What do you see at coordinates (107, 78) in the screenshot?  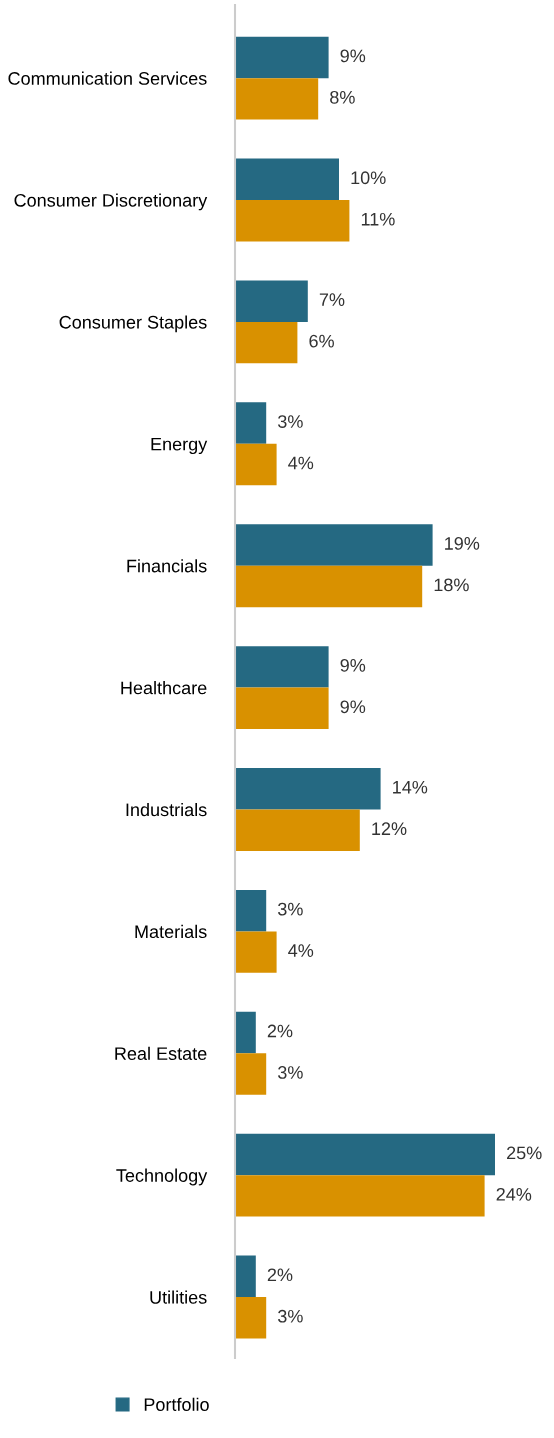 I see `y-tick-label: Communication Services` at bounding box center [107, 78].